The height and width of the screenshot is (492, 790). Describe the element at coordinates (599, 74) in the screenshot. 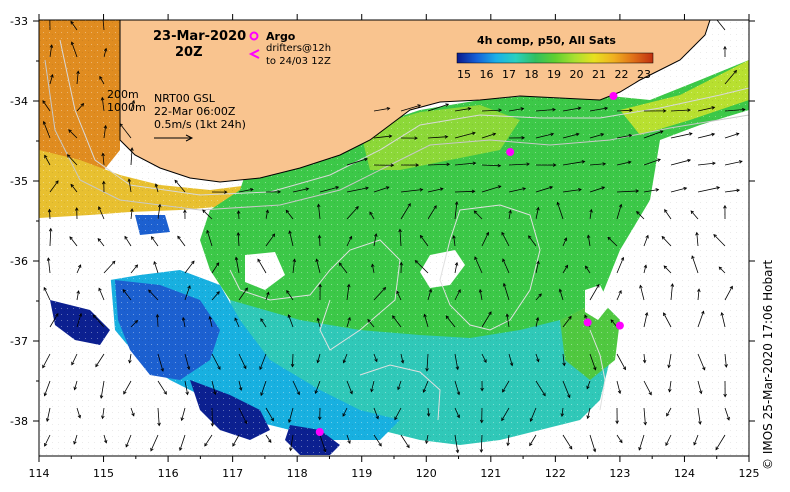

I see `colorbar-tick-label: 21` at that location.